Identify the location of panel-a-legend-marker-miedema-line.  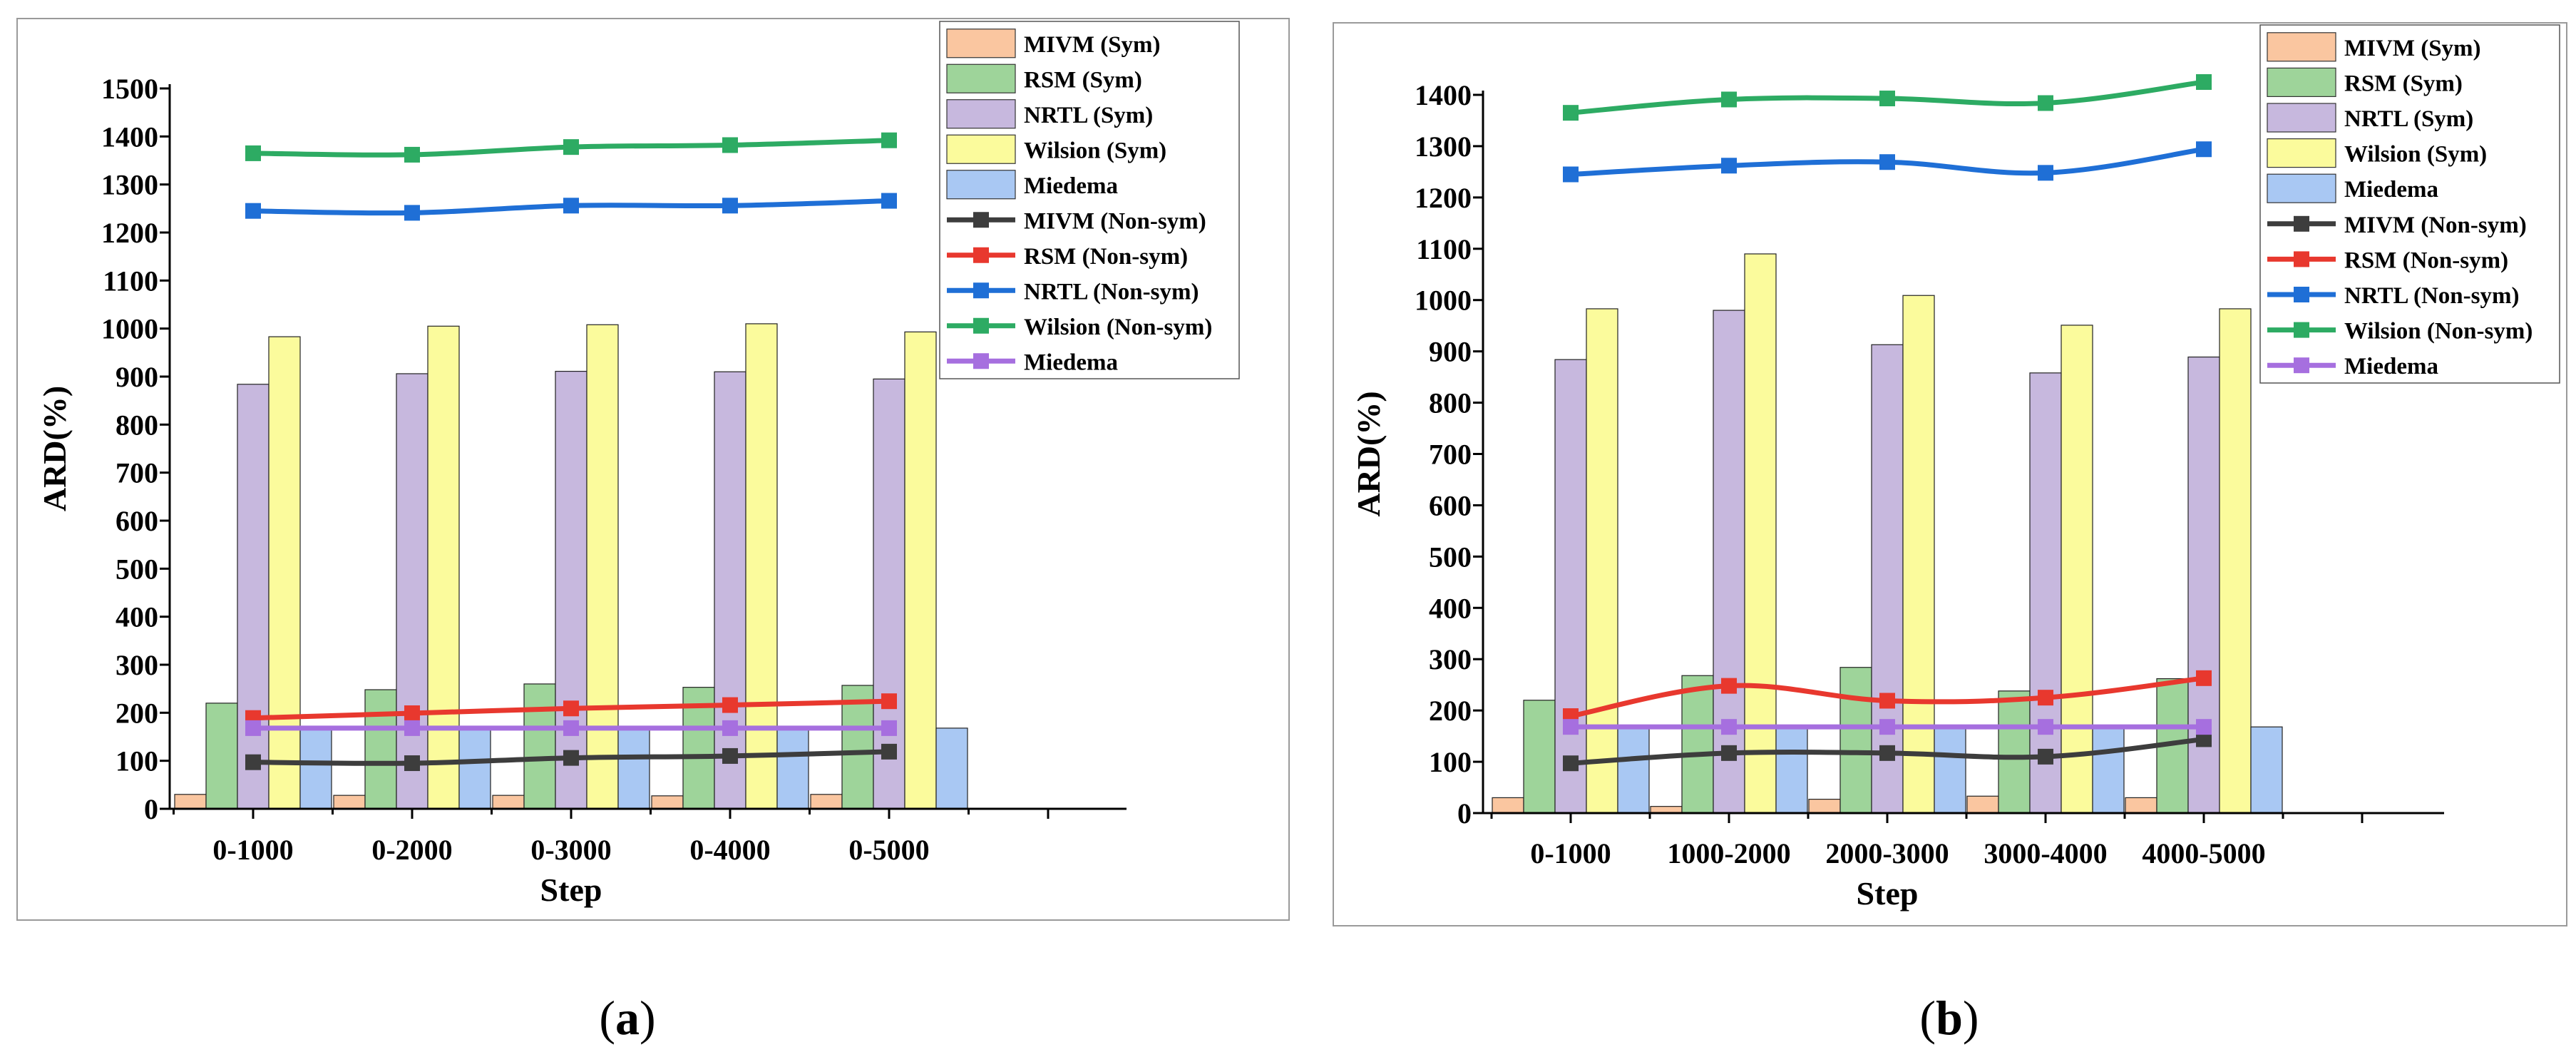
(981, 361).